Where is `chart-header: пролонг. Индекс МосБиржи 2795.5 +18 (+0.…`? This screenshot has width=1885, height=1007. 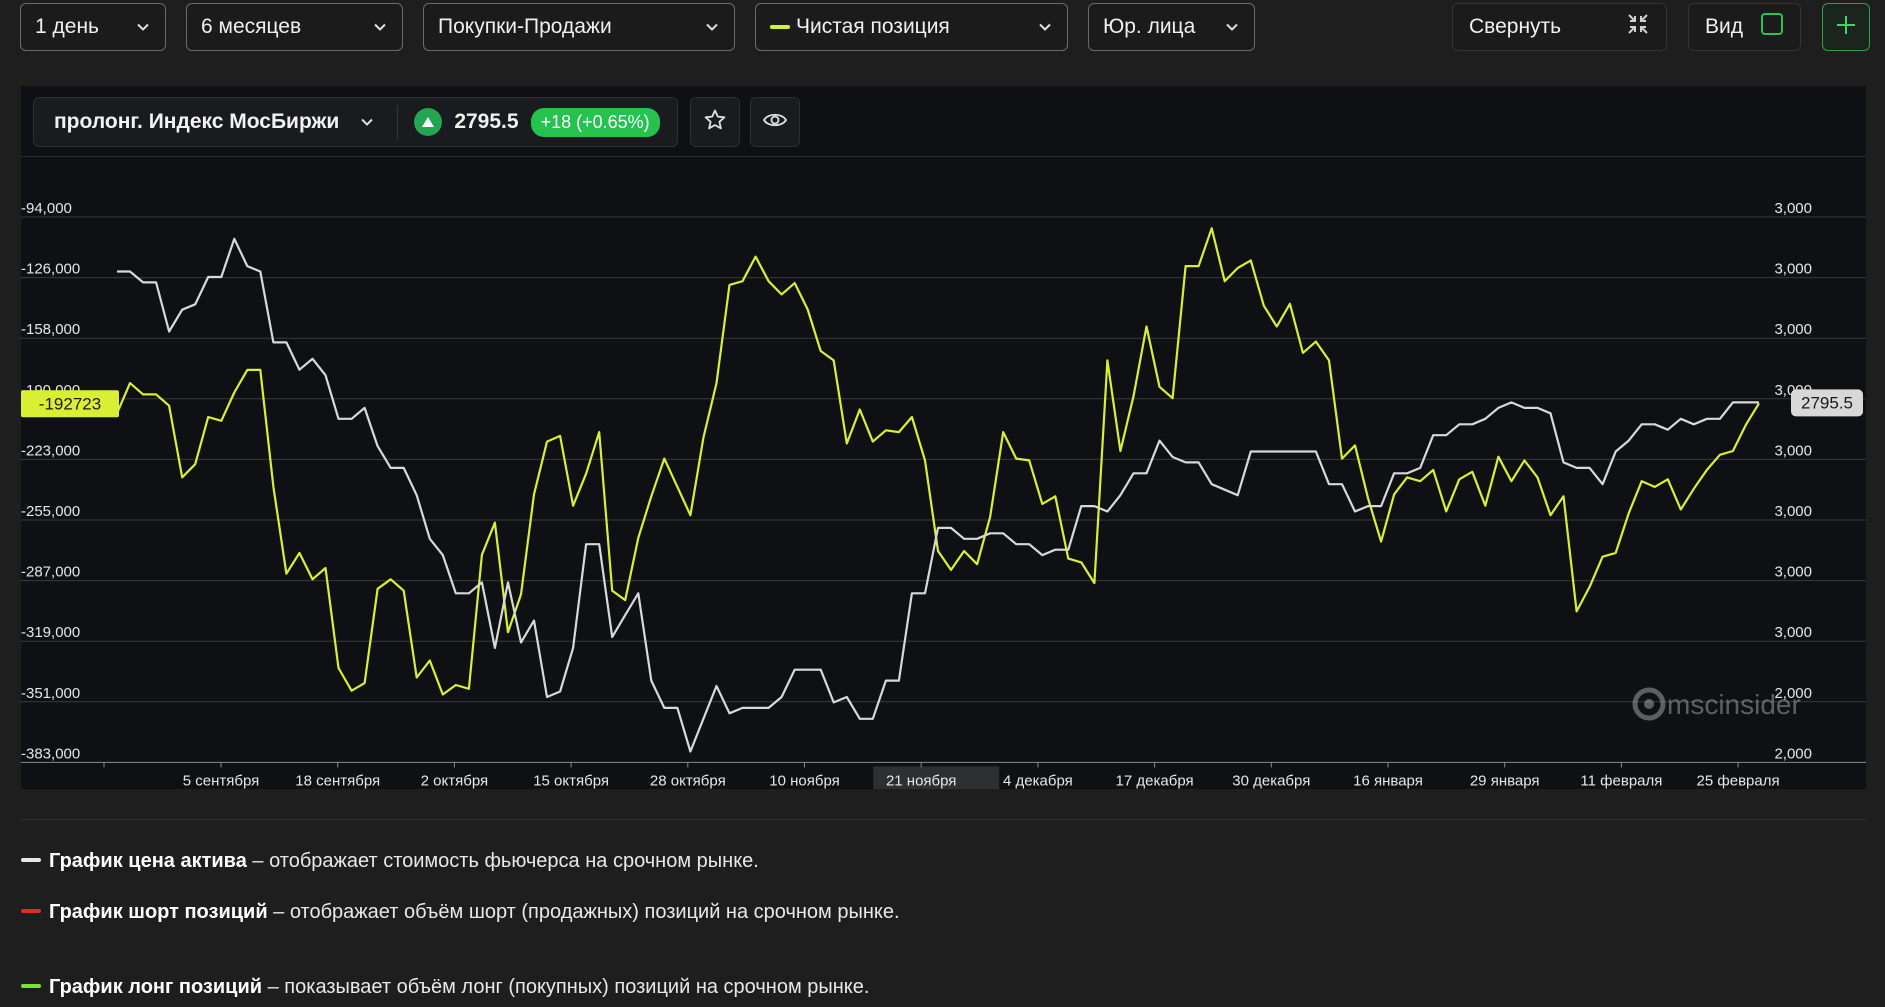 chart-header: пролонг. Индекс МосБиржи 2795.5 +18 (+0.… is located at coordinates (943, 121).